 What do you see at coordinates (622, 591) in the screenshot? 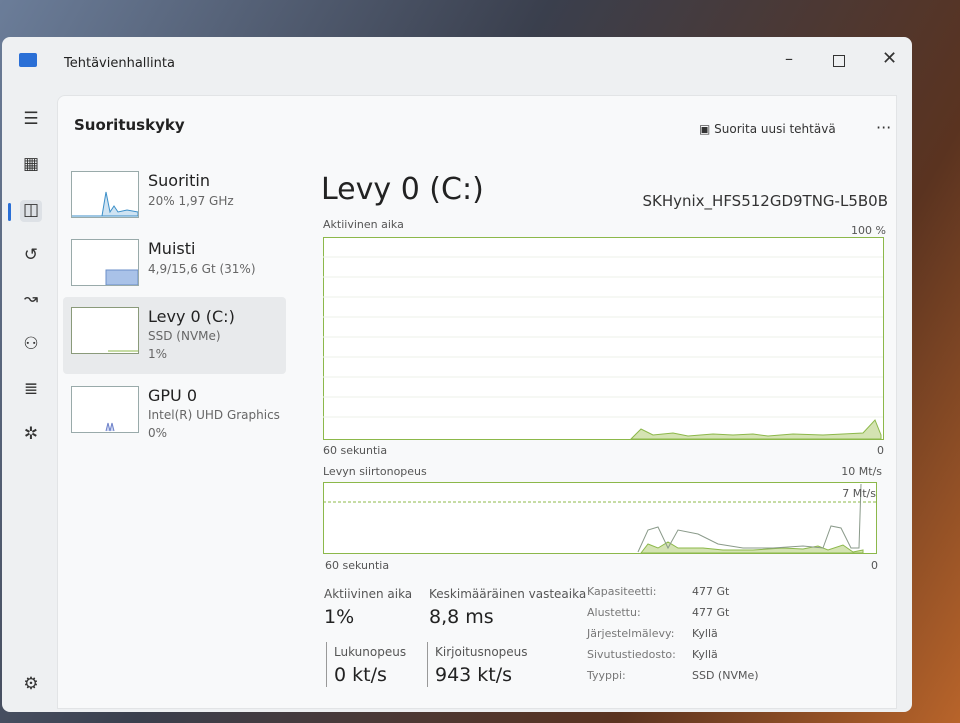
I see `property-label: Kapasiteetti:` at bounding box center [622, 591].